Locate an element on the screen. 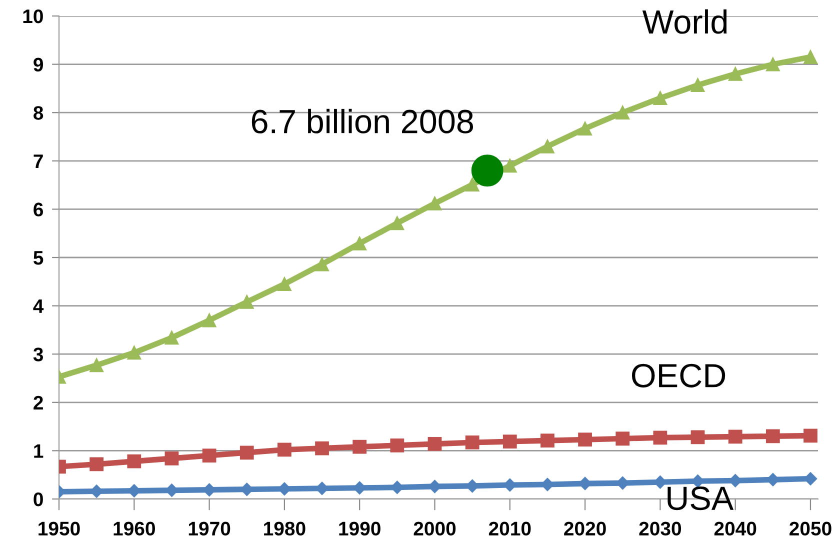  x-tick-label: 1950 is located at coordinates (59, 529).